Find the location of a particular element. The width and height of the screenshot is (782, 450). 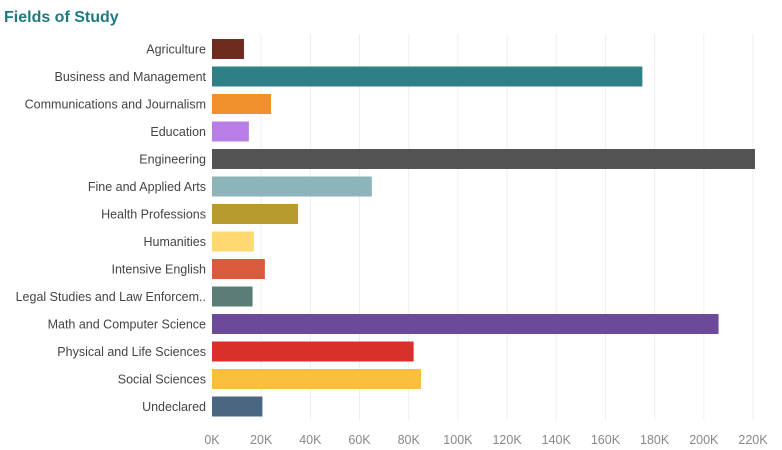

chart-title: Fields of Study is located at coordinates (61, 17).